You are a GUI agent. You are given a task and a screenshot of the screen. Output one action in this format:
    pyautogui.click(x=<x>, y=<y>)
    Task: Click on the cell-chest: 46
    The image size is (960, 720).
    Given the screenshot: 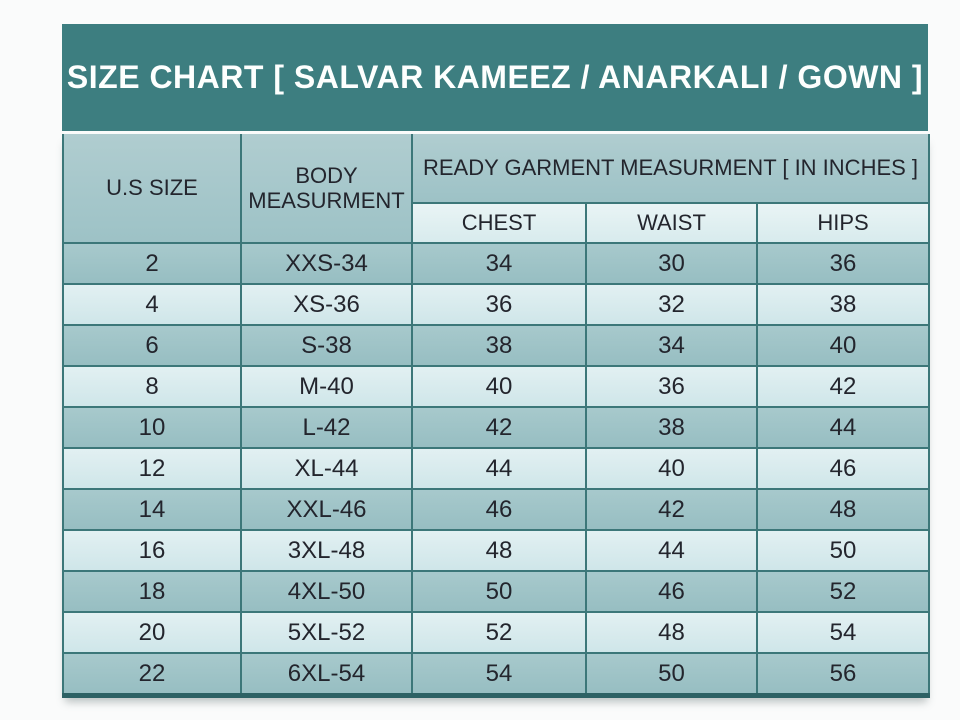 What is the action you would take?
    pyautogui.click(x=499, y=509)
    